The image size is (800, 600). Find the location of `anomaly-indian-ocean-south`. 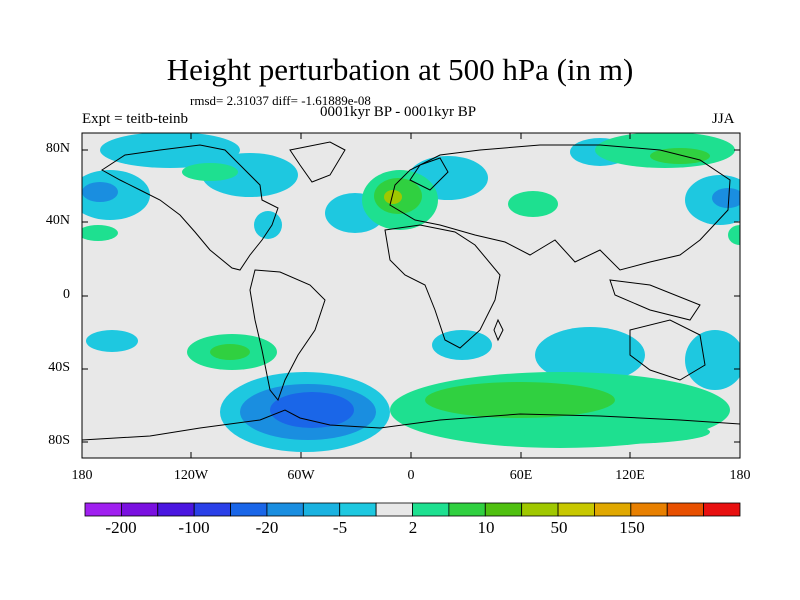

anomaly-indian-ocean-south is located at coordinates (590, 355).